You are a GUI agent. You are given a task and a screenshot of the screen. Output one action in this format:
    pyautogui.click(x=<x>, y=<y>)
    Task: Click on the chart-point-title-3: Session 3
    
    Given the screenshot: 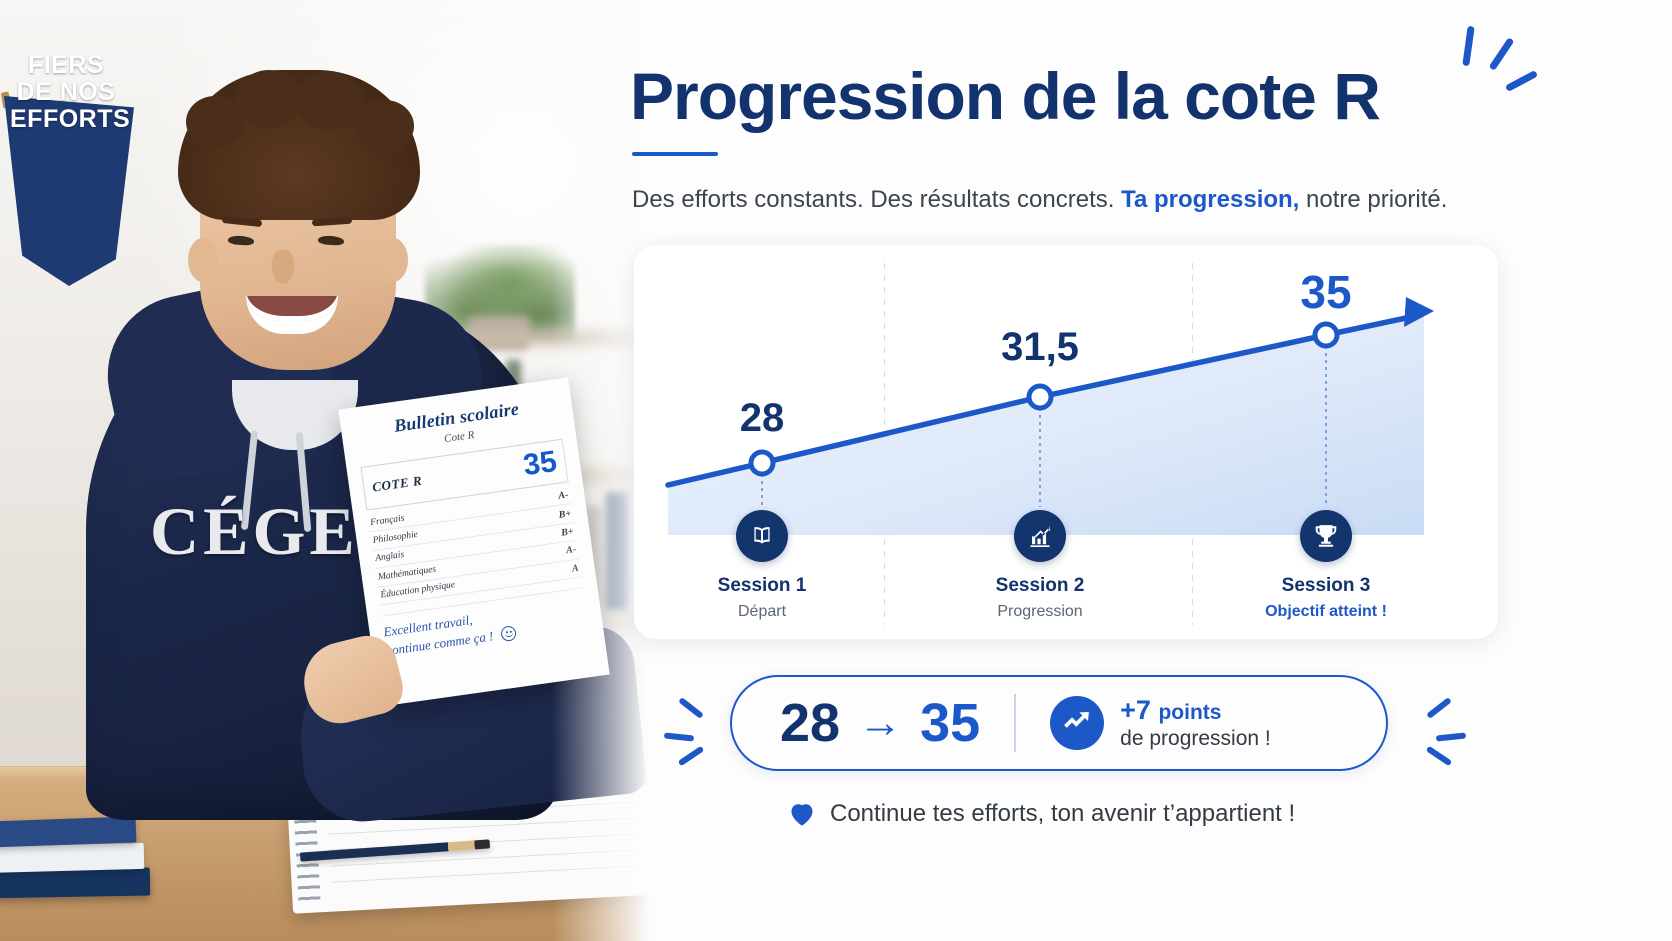 What is the action you would take?
    pyautogui.click(x=1326, y=585)
    